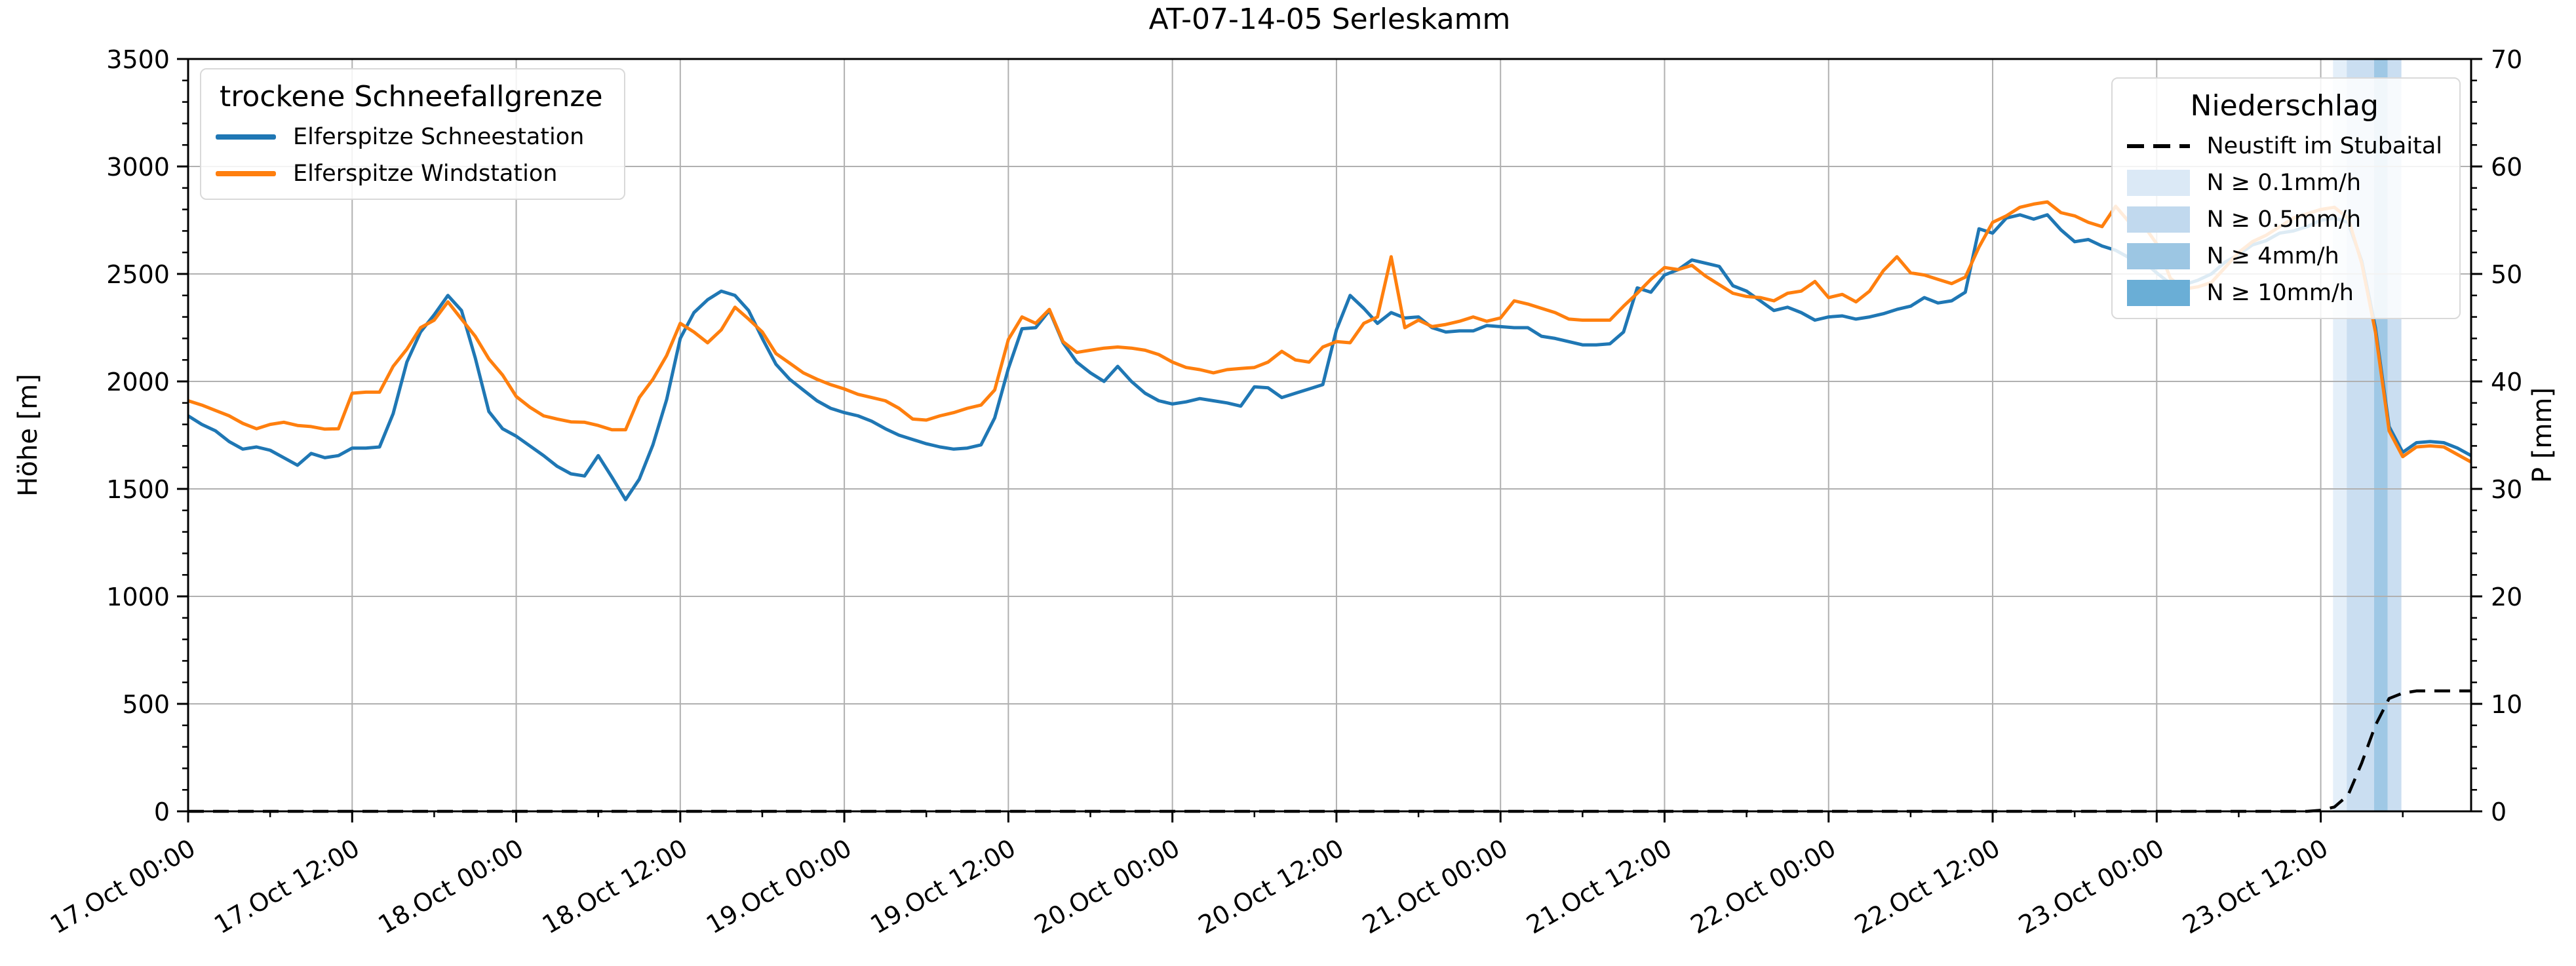 This screenshot has width=2576, height=966. I want to click on x-tick-label: 21.Oct 12:00, so click(1599, 887).